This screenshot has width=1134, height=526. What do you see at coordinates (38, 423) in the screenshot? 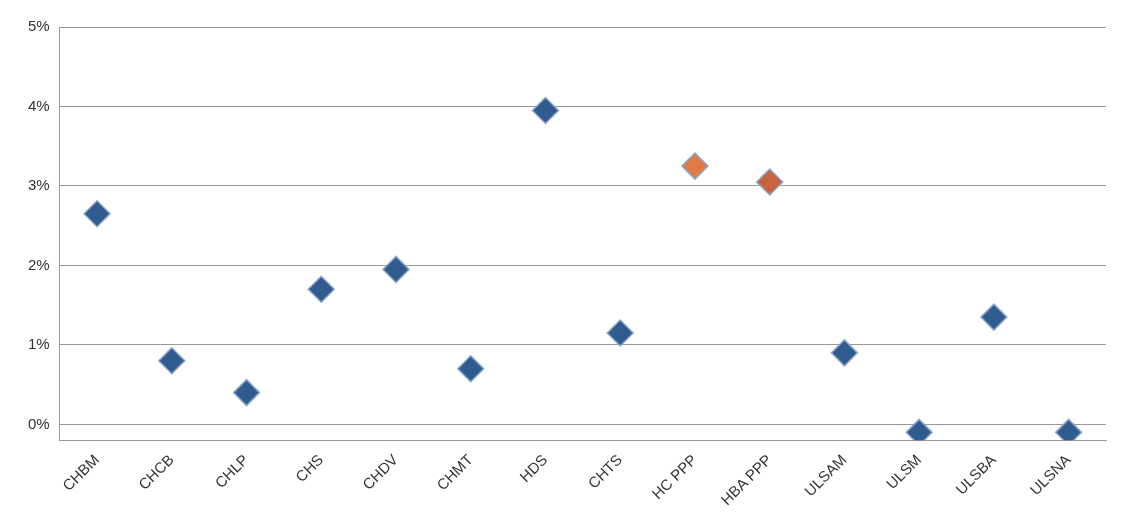
I see `y-tick-label: 0%` at bounding box center [38, 423].